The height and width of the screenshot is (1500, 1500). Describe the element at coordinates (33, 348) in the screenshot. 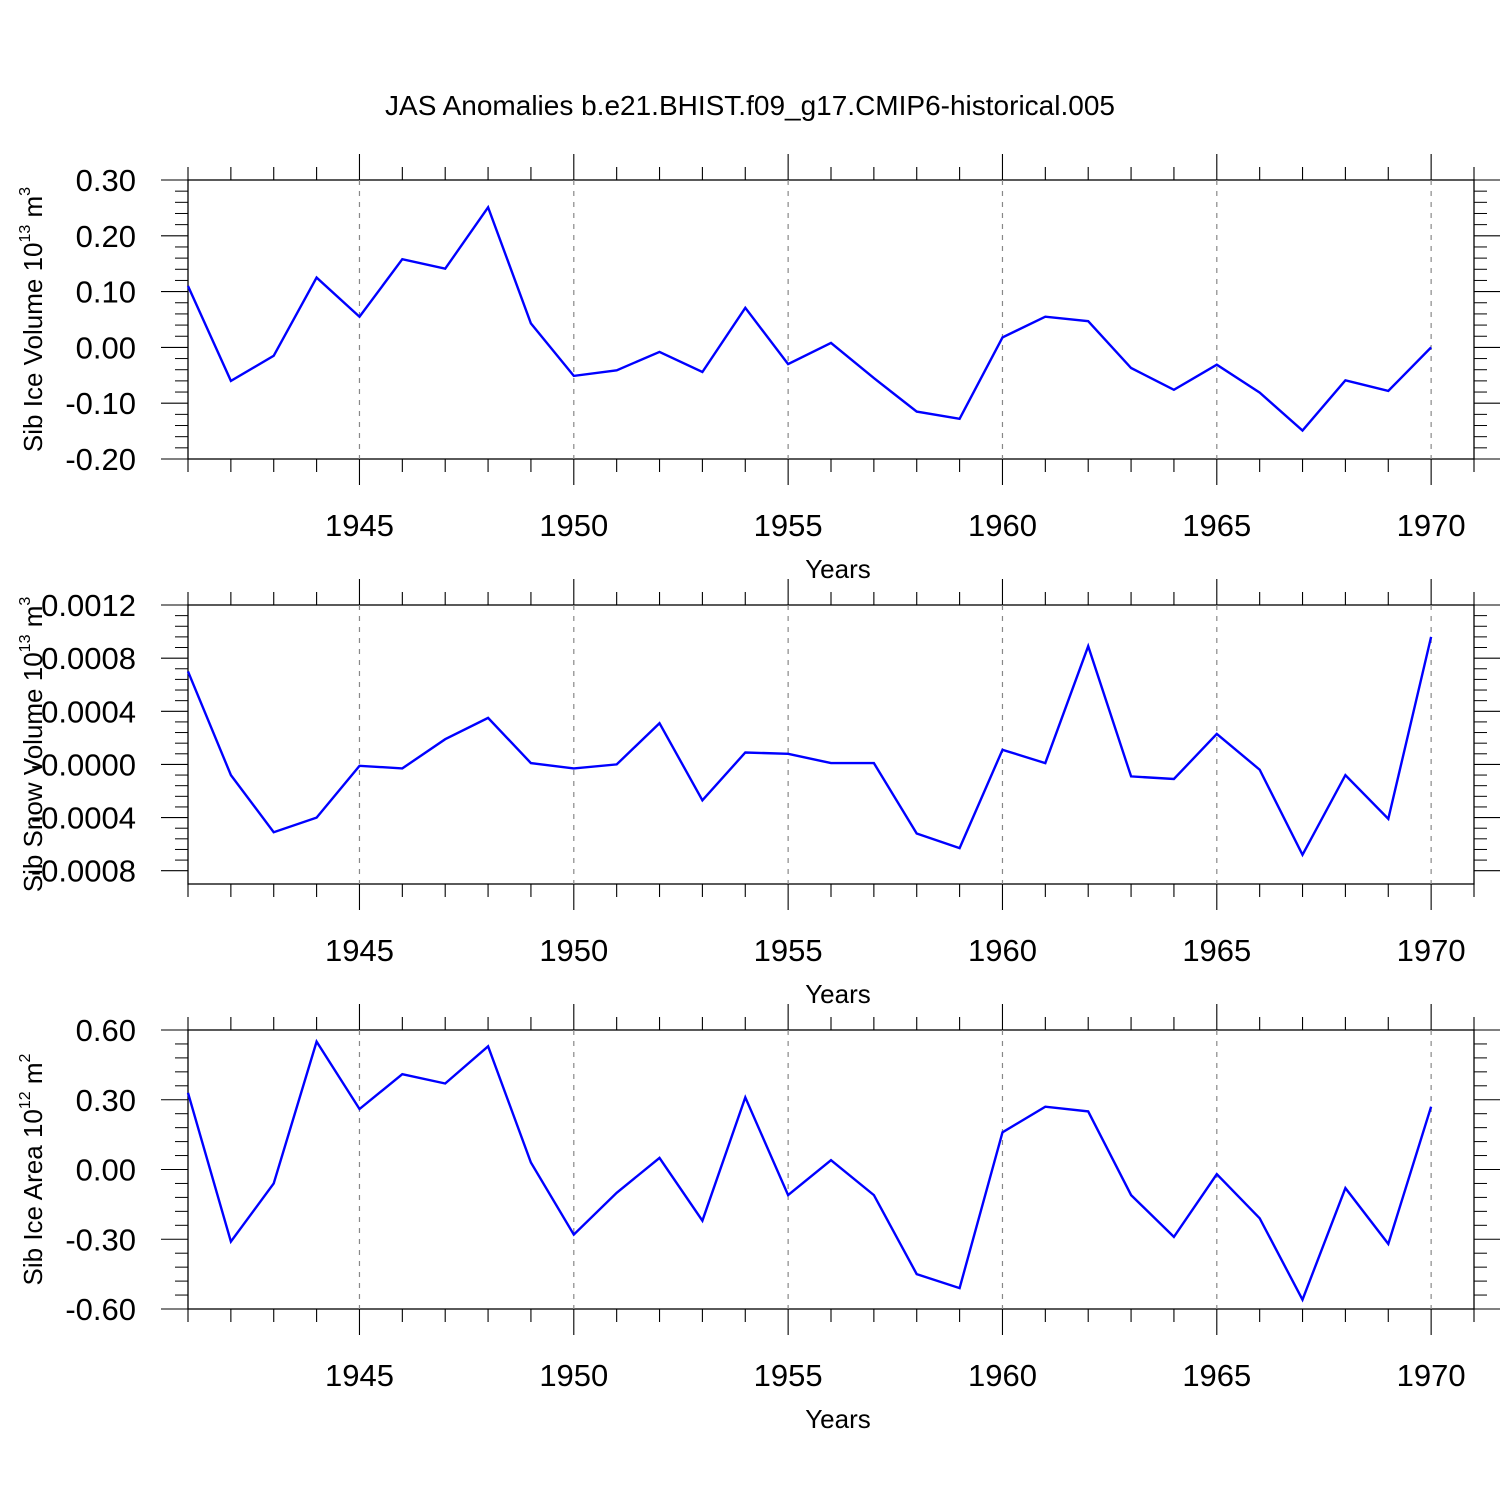

I see `y-axis-label-main: Sib Ice Volume 10` at that location.